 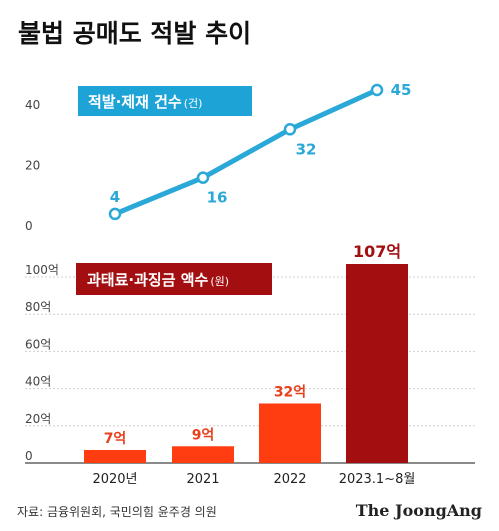 I want to click on bar-y-tick: 80억, so click(x=38, y=307).